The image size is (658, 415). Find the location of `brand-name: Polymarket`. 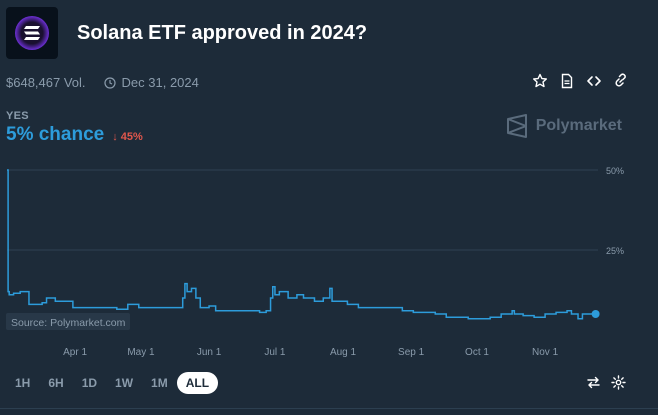

brand-name: Polymarket is located at coordinates (578, 125).